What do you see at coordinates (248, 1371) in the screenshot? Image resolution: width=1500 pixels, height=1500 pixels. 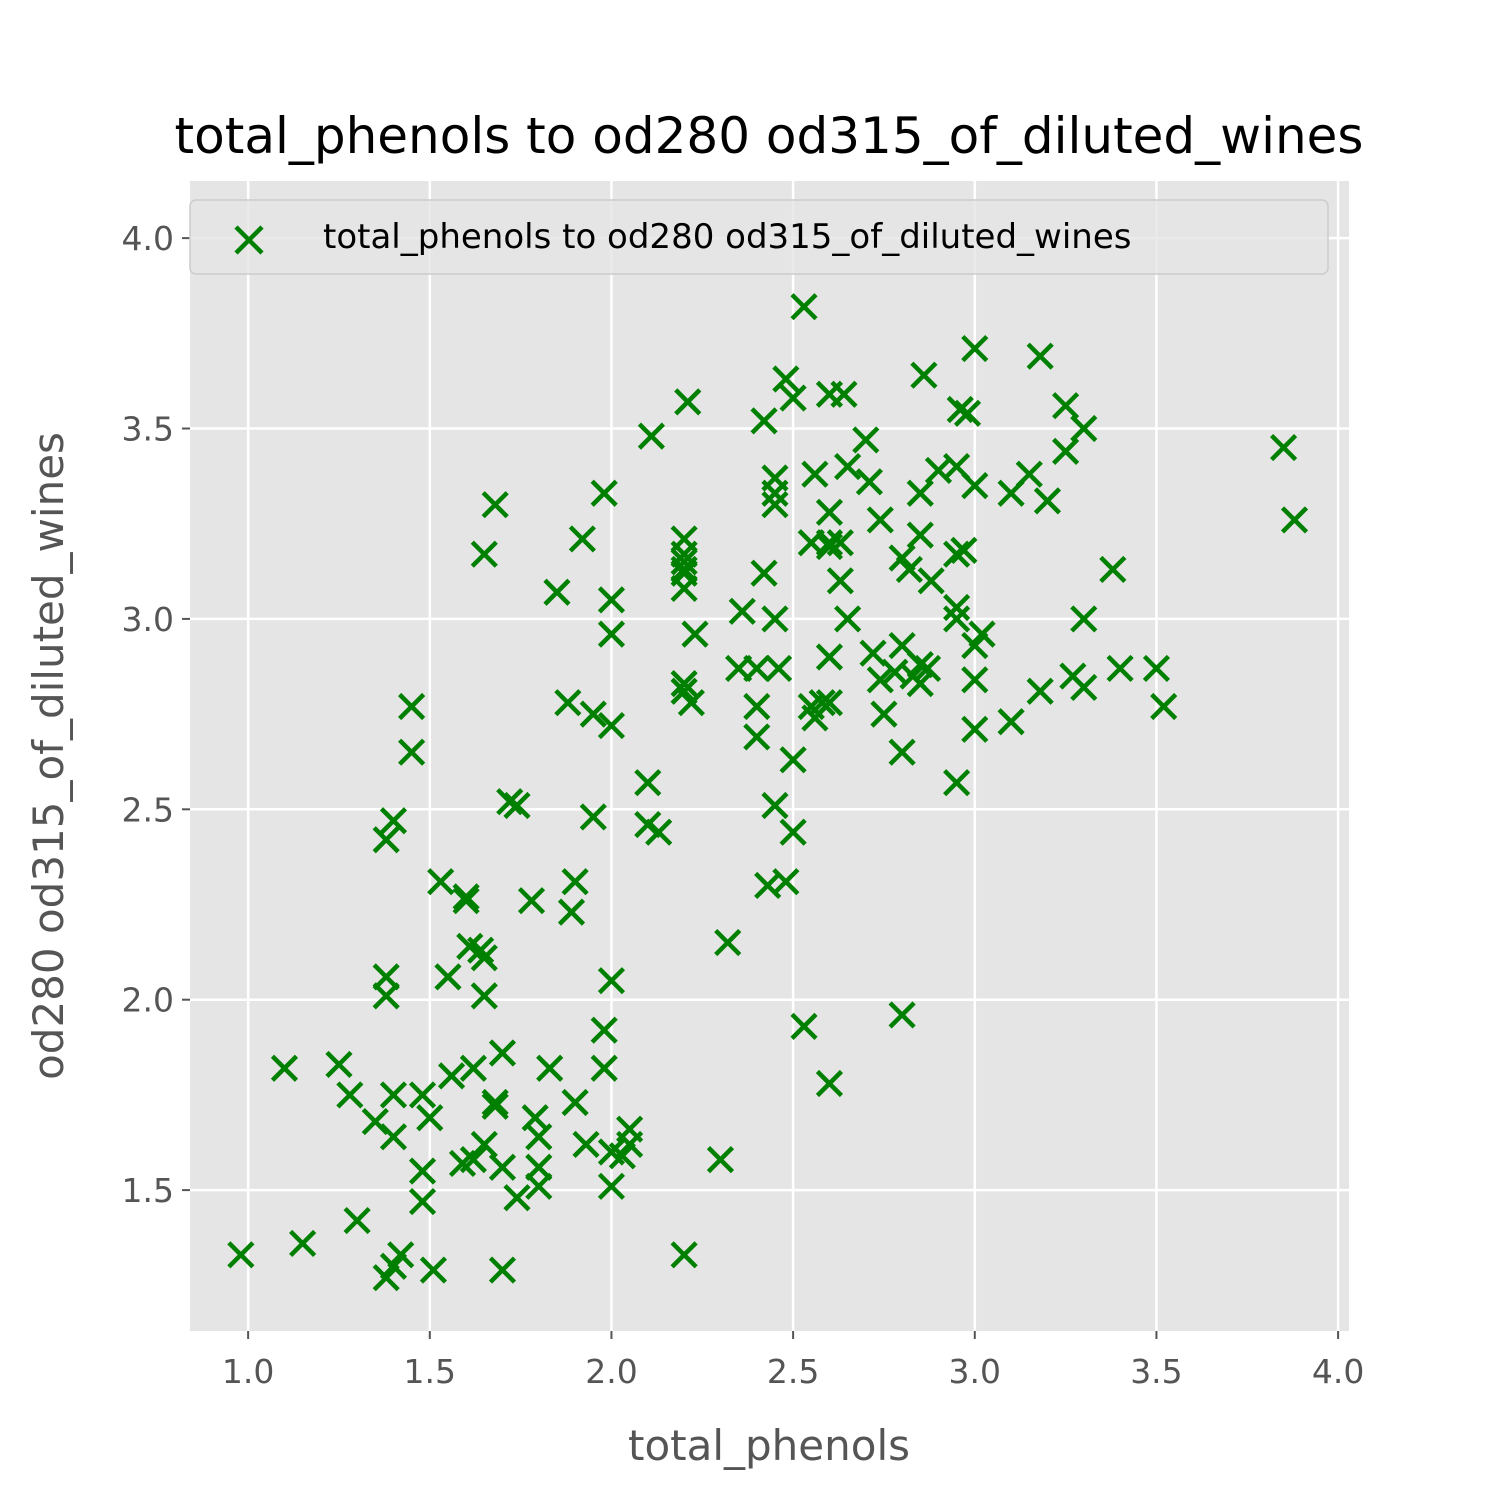 I see `x-tick-label: 1.0` at bounding box center [248, 1371].